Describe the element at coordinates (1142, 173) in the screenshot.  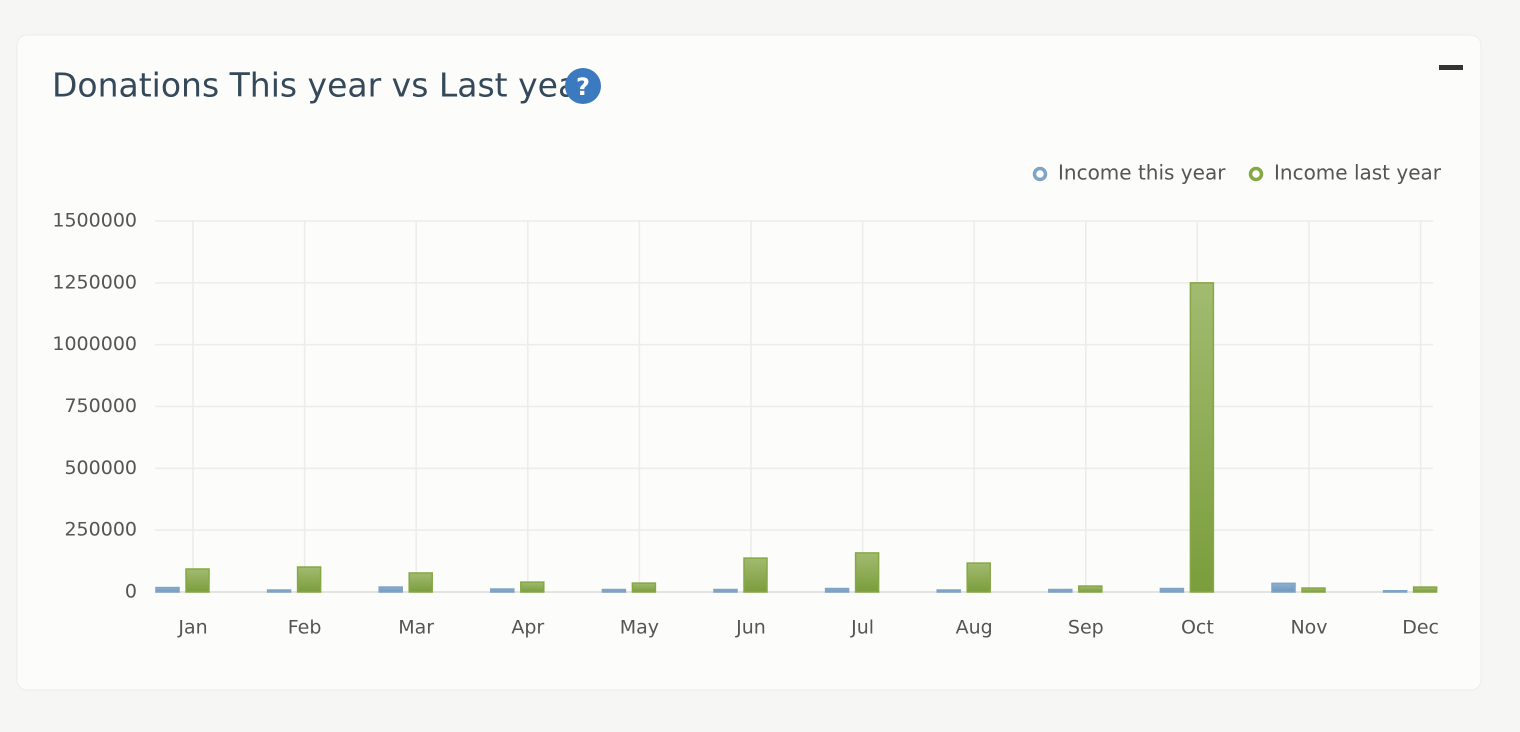
I see `legend-label: Income this year` at that location.